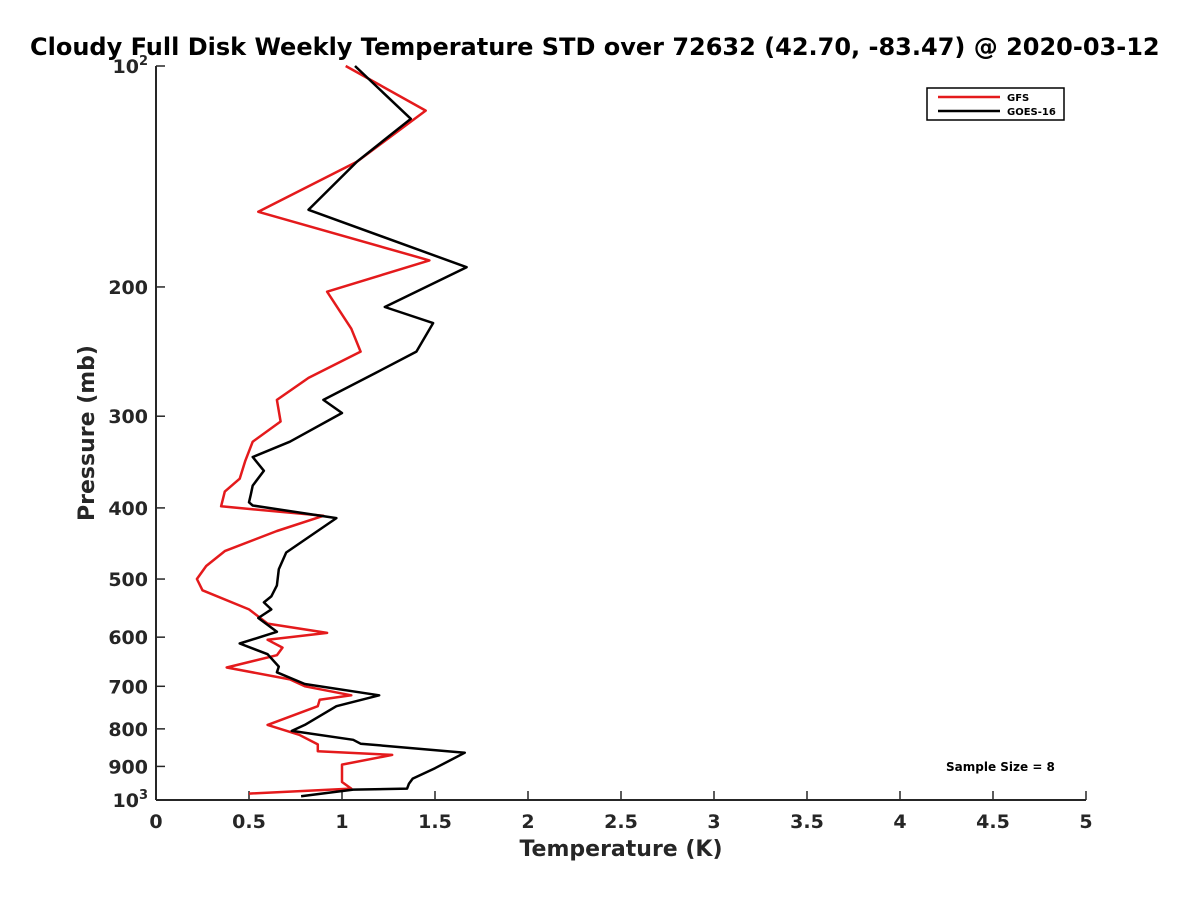  I want to click on x-tick-label: 2, so click(527, 822).